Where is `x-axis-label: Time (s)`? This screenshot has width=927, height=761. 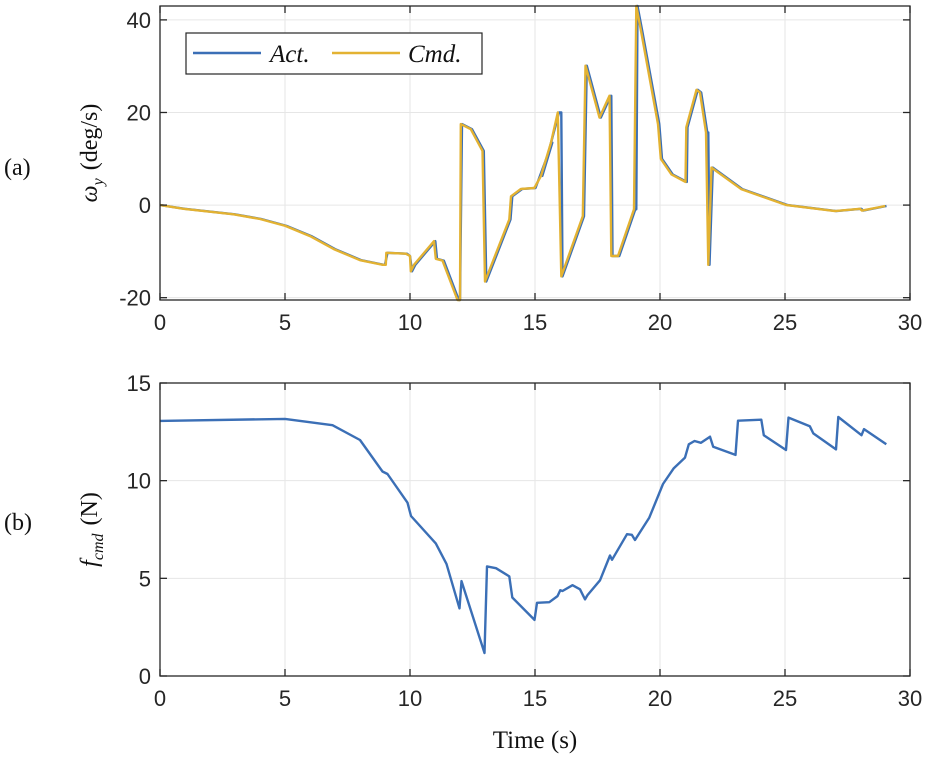 x-axis-label: Time (s) is located at coordinates (535, 740).